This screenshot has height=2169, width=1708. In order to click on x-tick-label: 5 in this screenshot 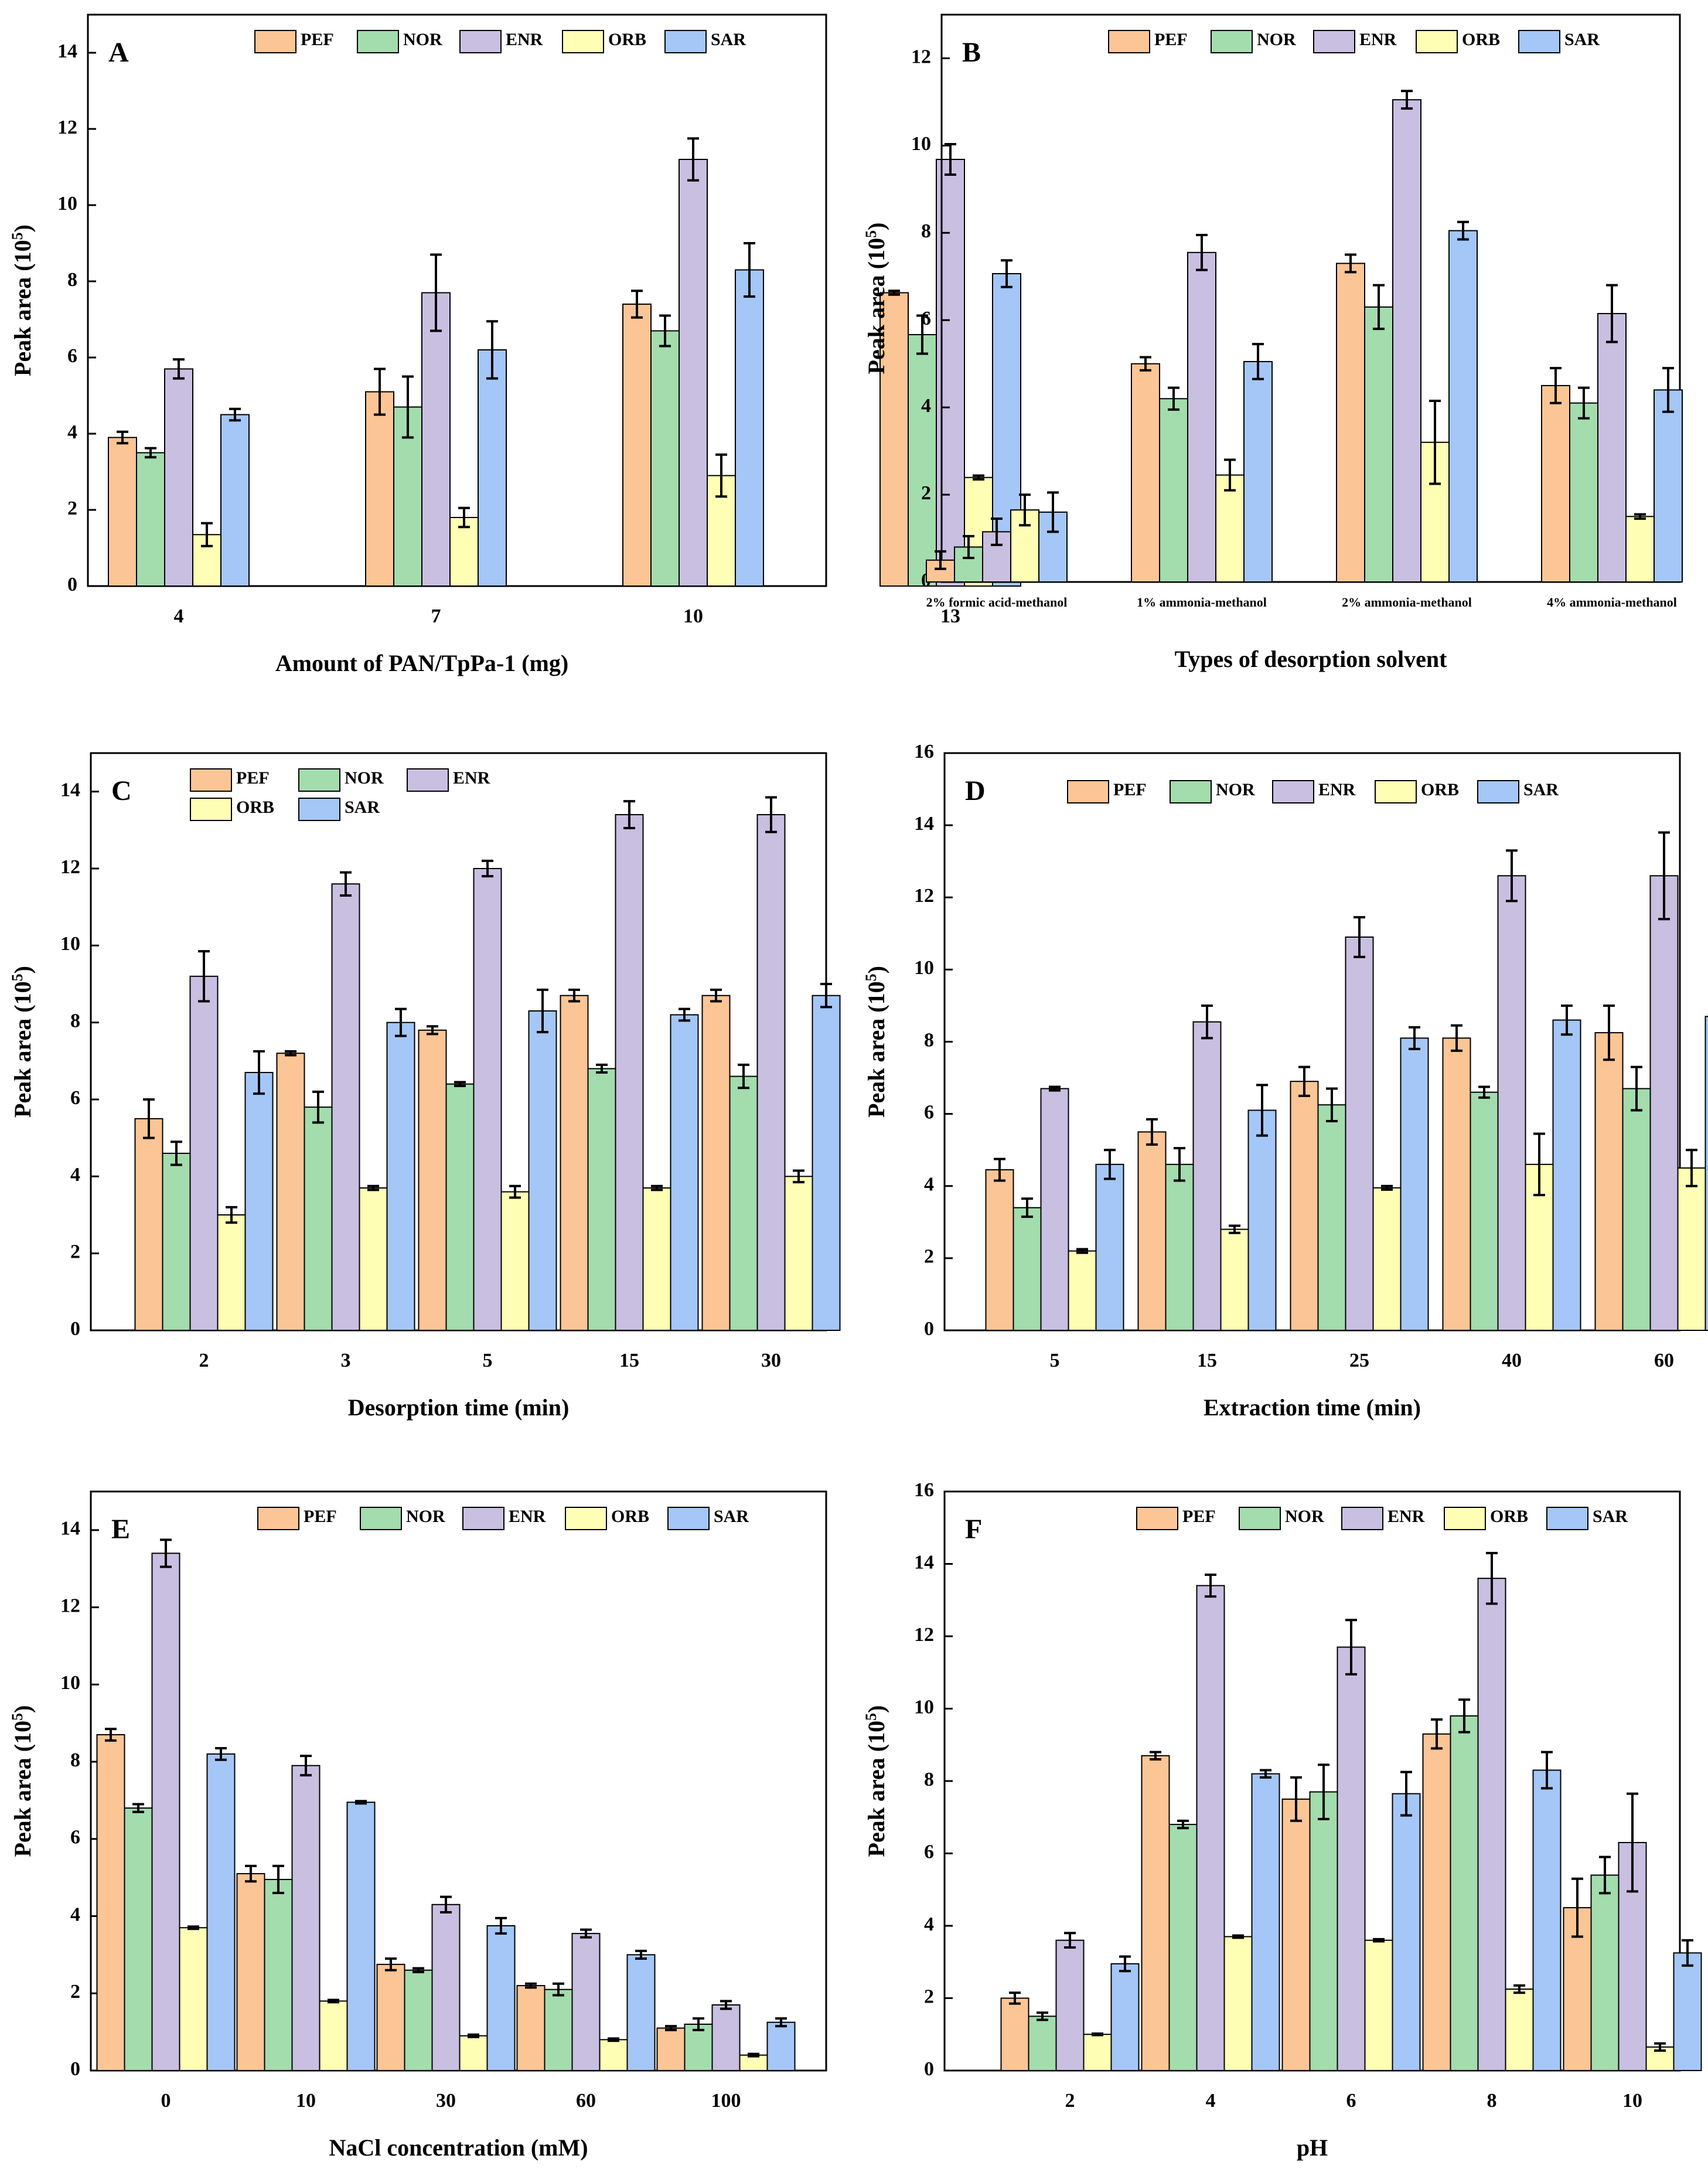, I will do `click(488, 1360)`.